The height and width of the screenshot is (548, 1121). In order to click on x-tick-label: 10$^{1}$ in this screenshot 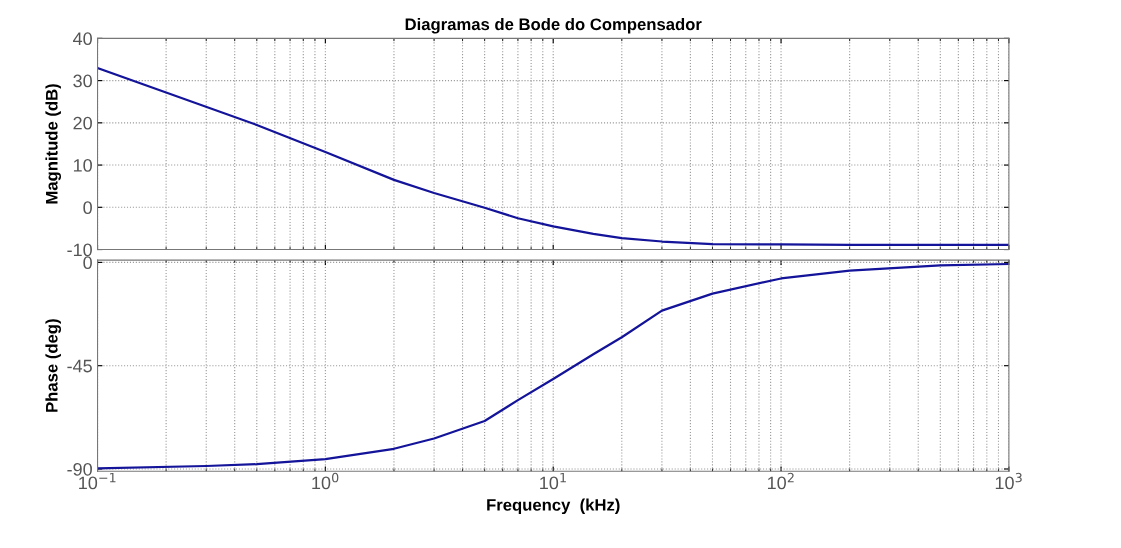, I will do `click(553, 481)`.